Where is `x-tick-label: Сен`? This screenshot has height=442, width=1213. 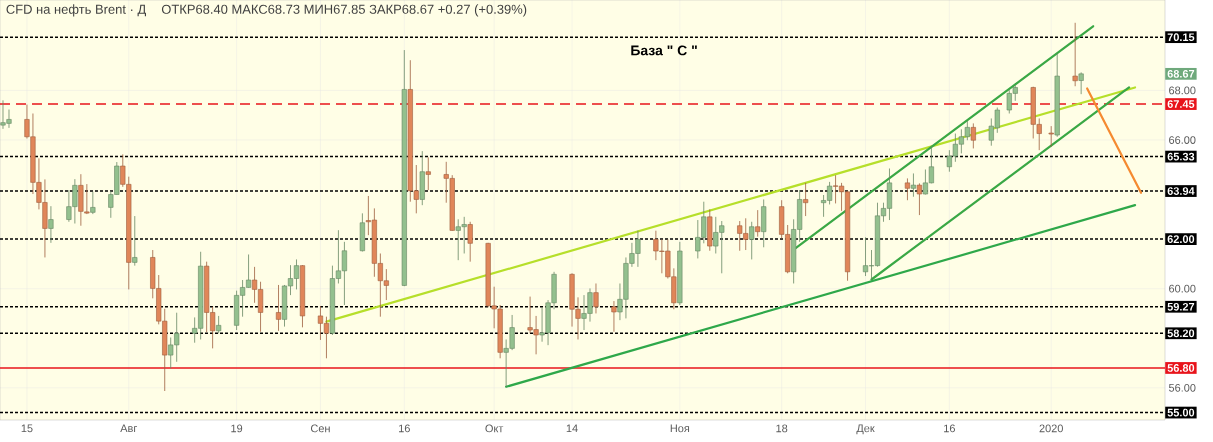
x-tick-label: Сен is located at coordinates (320, 428).